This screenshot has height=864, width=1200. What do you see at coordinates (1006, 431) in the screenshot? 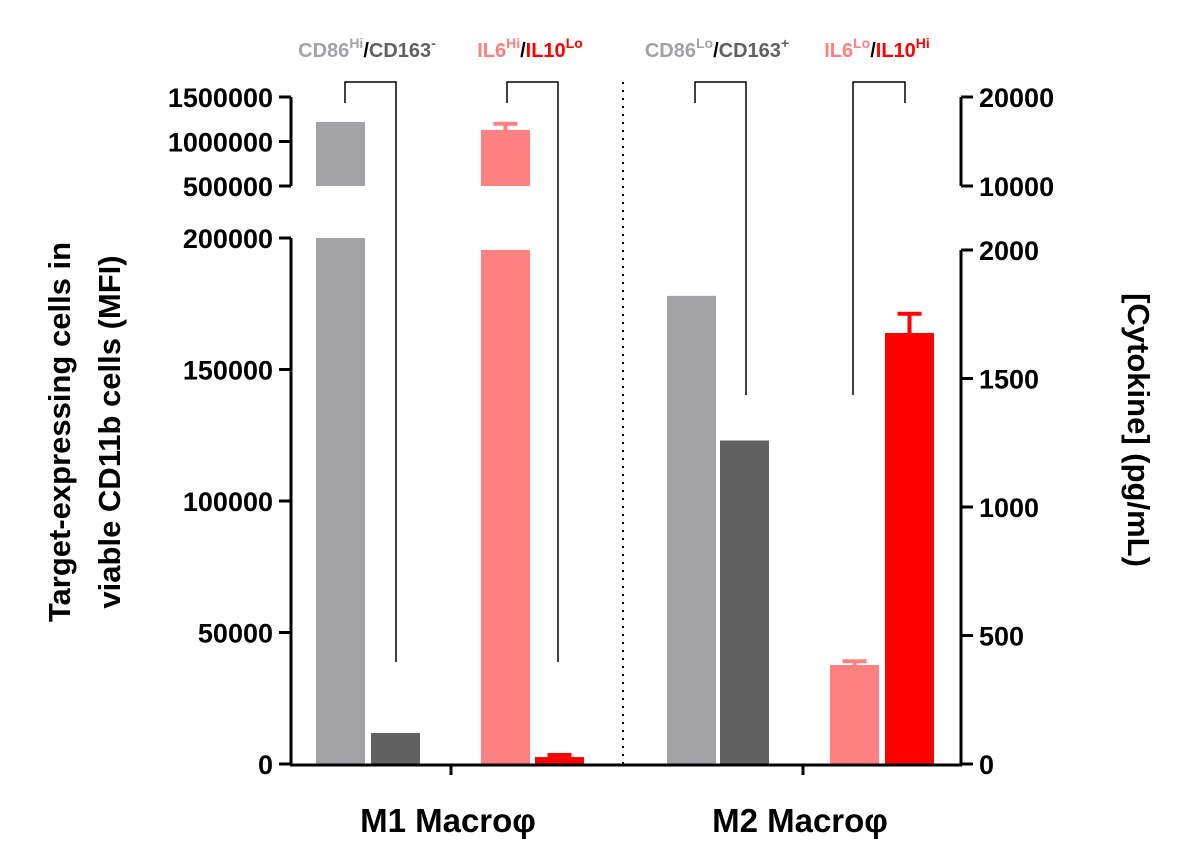
I see `right-y-axis: 0 500 1000 1500 2000 10000 20000` at bounding box center [1006, 431].